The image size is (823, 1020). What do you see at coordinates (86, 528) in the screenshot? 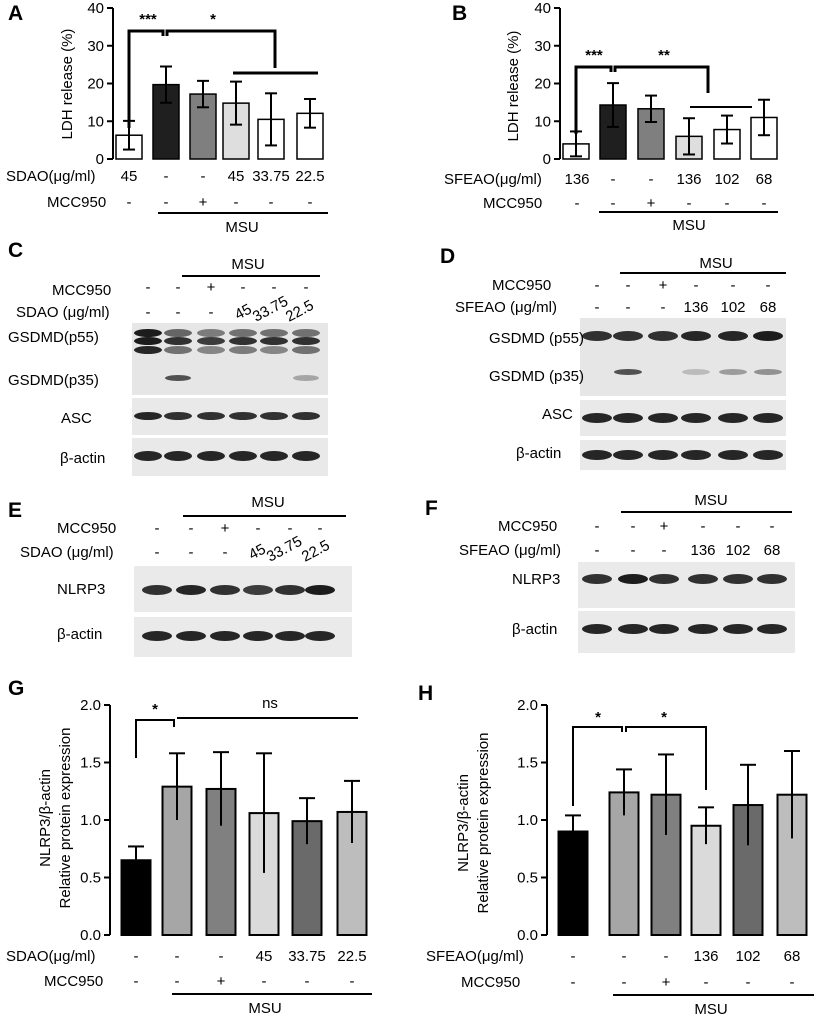
I see `panel-e-row-label-1: MCC950` at bounding box center [86, 528].